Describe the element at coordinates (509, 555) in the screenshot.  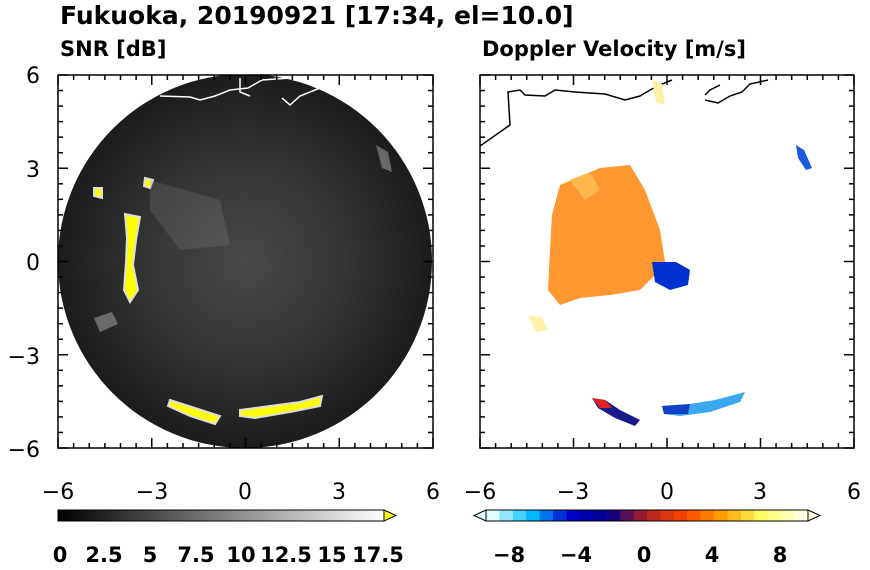
I see `doppler-cbar-label: −8` at that location.